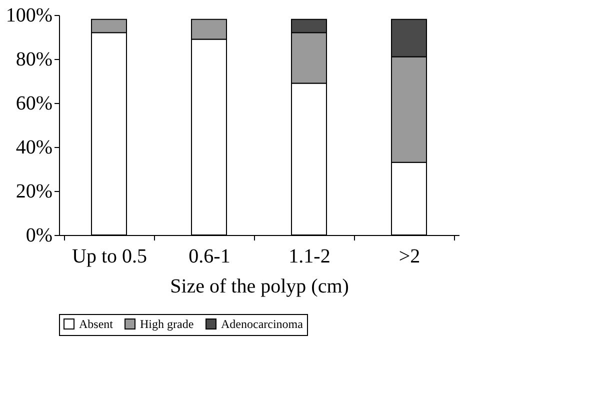 This screenshot has height=414, width=596. What do you see at coordinates (262, 324) in the screenshot?
I see `legend-label: Adenocarcinoma` at bounding box center [262, 324].